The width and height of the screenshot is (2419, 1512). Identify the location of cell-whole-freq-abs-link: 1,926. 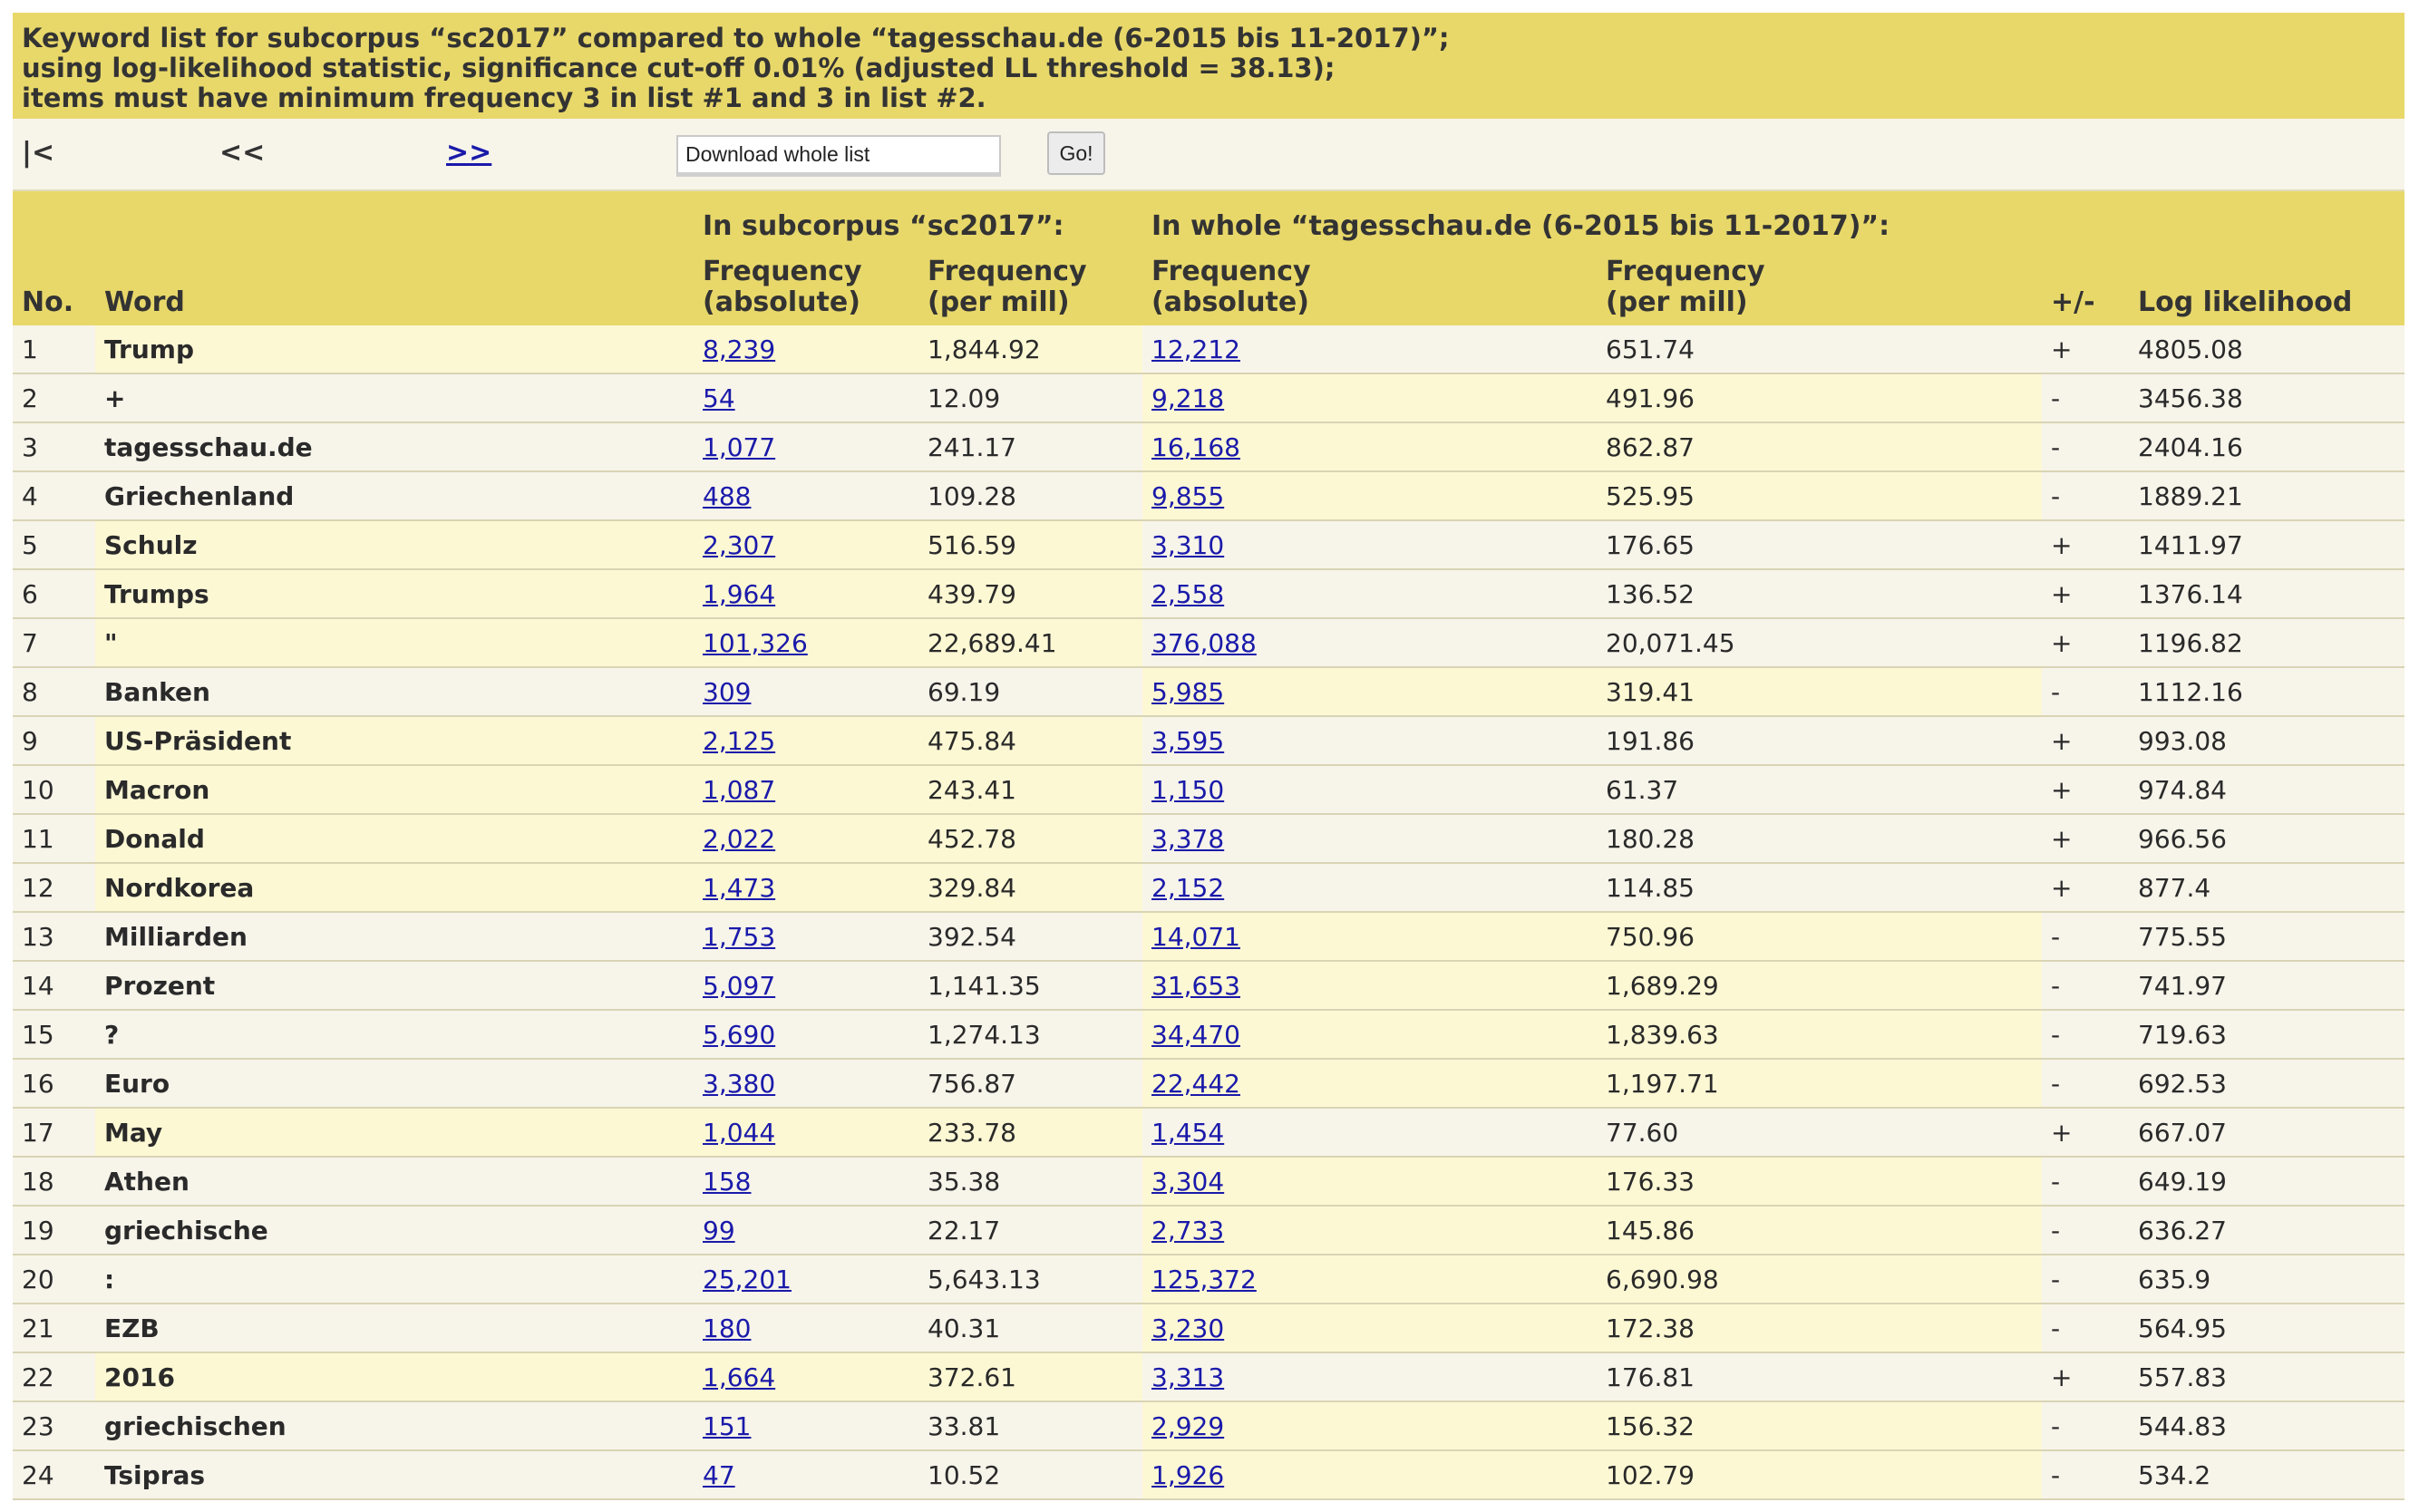
(1188, 1475).